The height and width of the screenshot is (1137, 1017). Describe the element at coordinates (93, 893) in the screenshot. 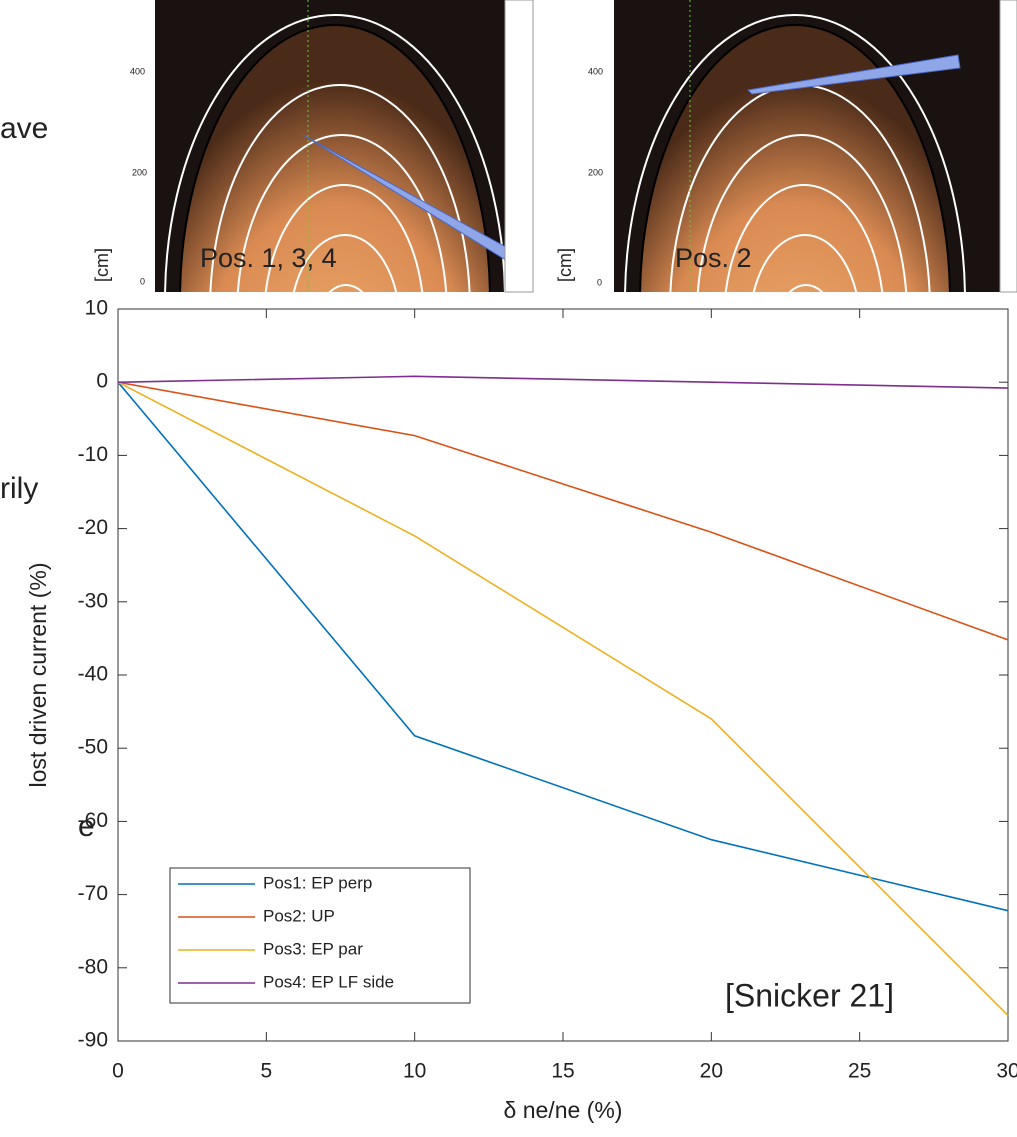

I see `y-tick-label: -70` at that location.